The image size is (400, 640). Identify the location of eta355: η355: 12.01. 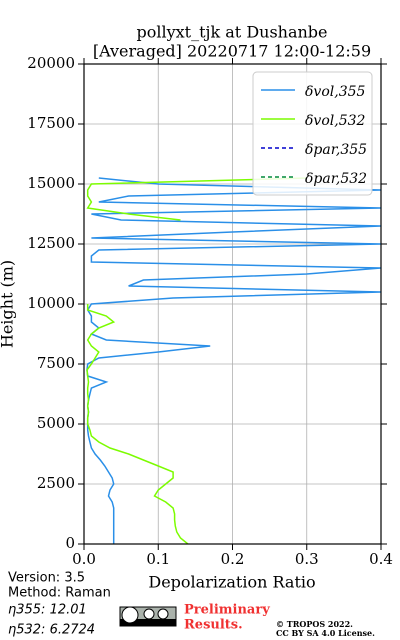
(47, 610).